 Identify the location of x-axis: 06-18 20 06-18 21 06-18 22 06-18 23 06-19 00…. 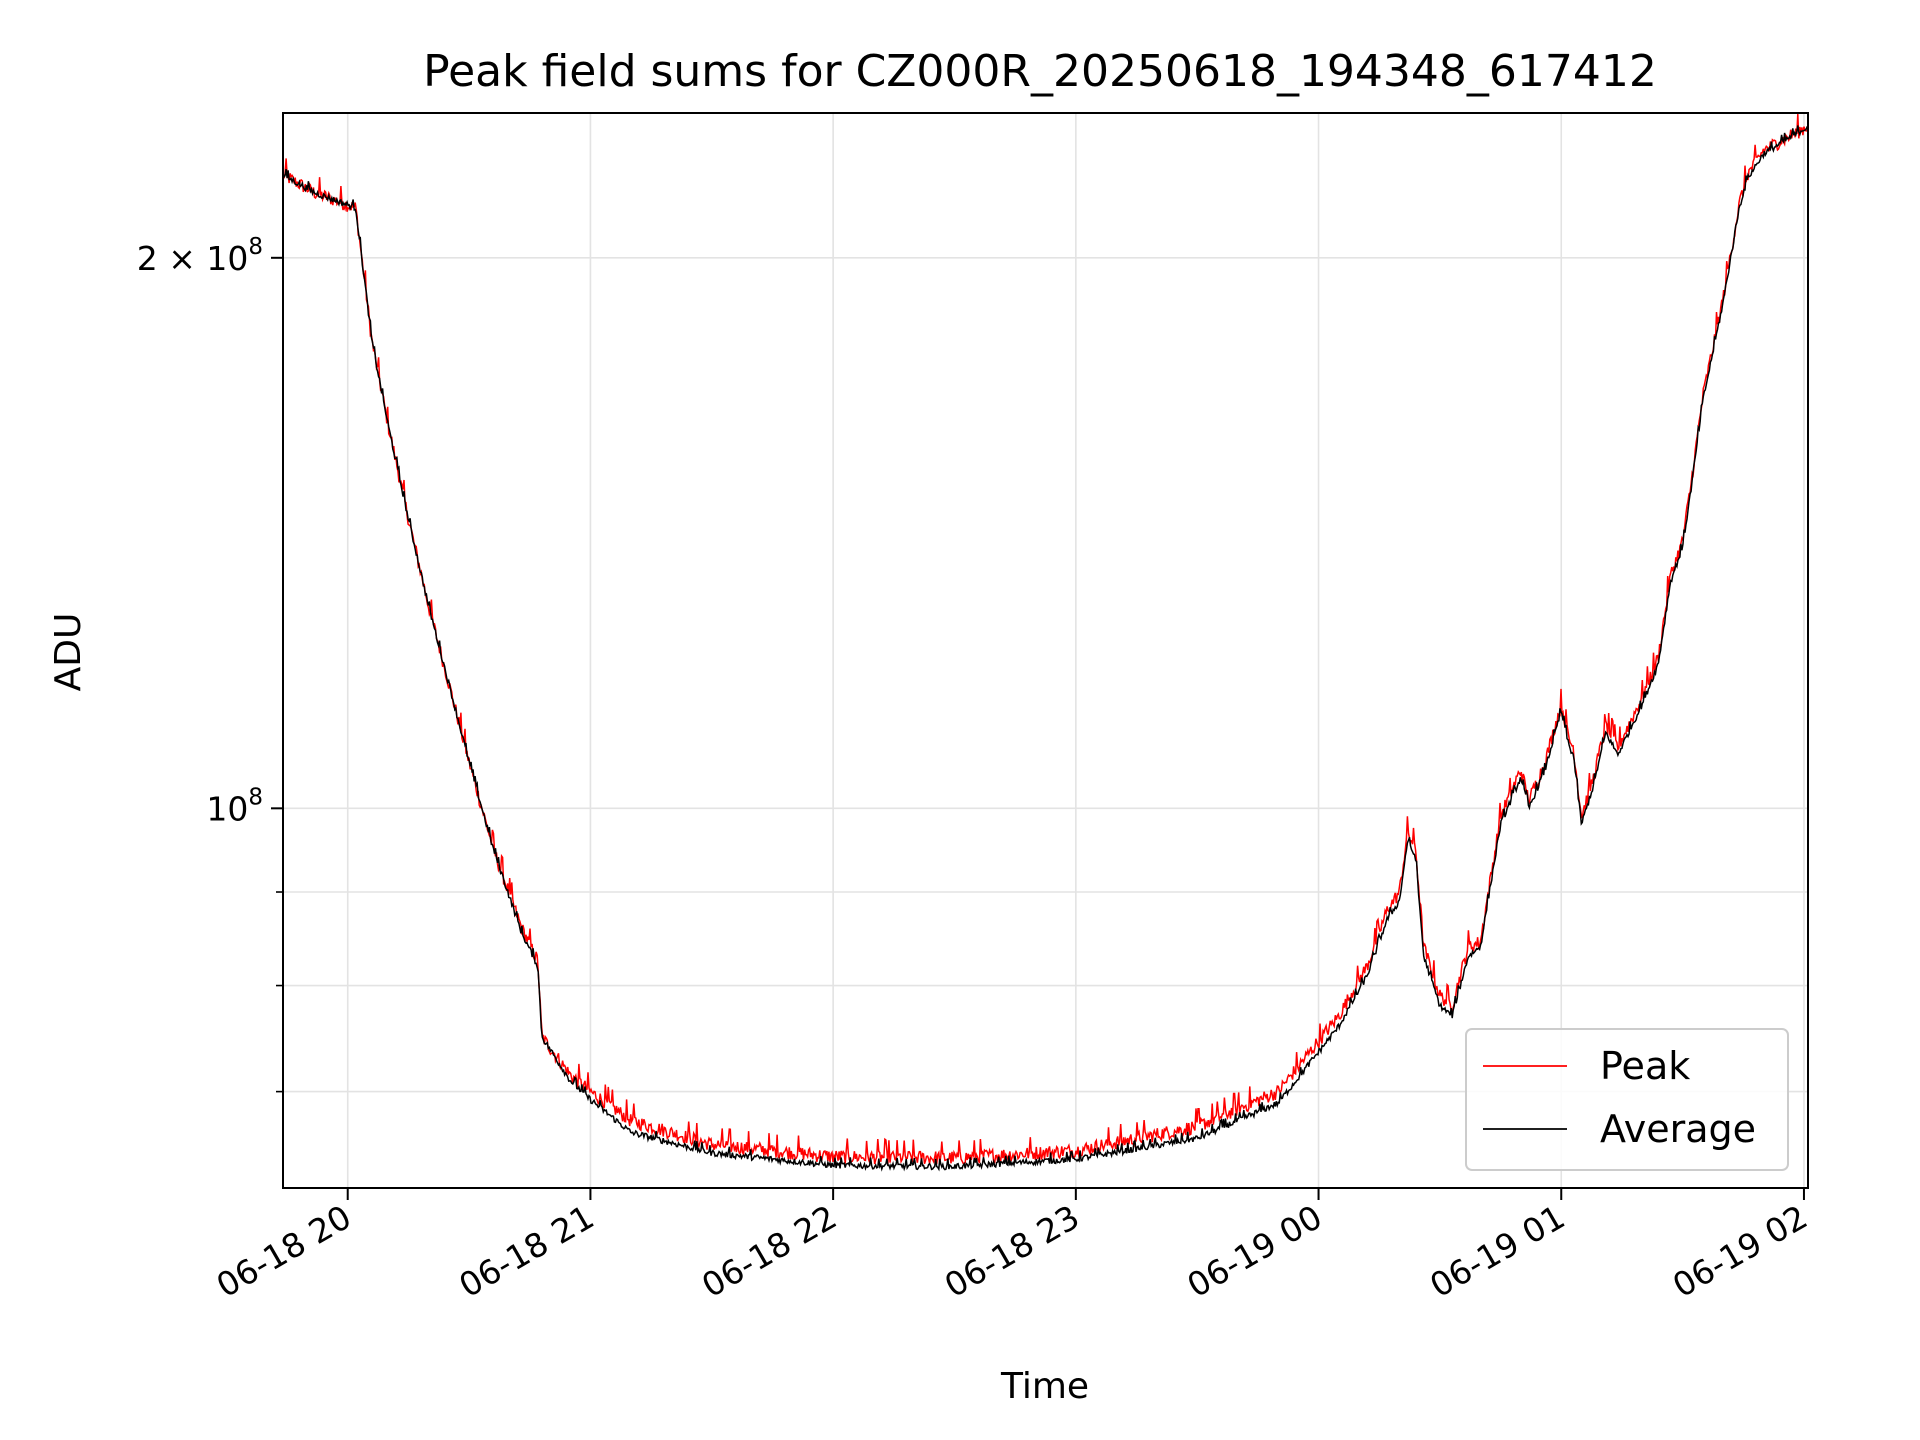
(1012, 1246).